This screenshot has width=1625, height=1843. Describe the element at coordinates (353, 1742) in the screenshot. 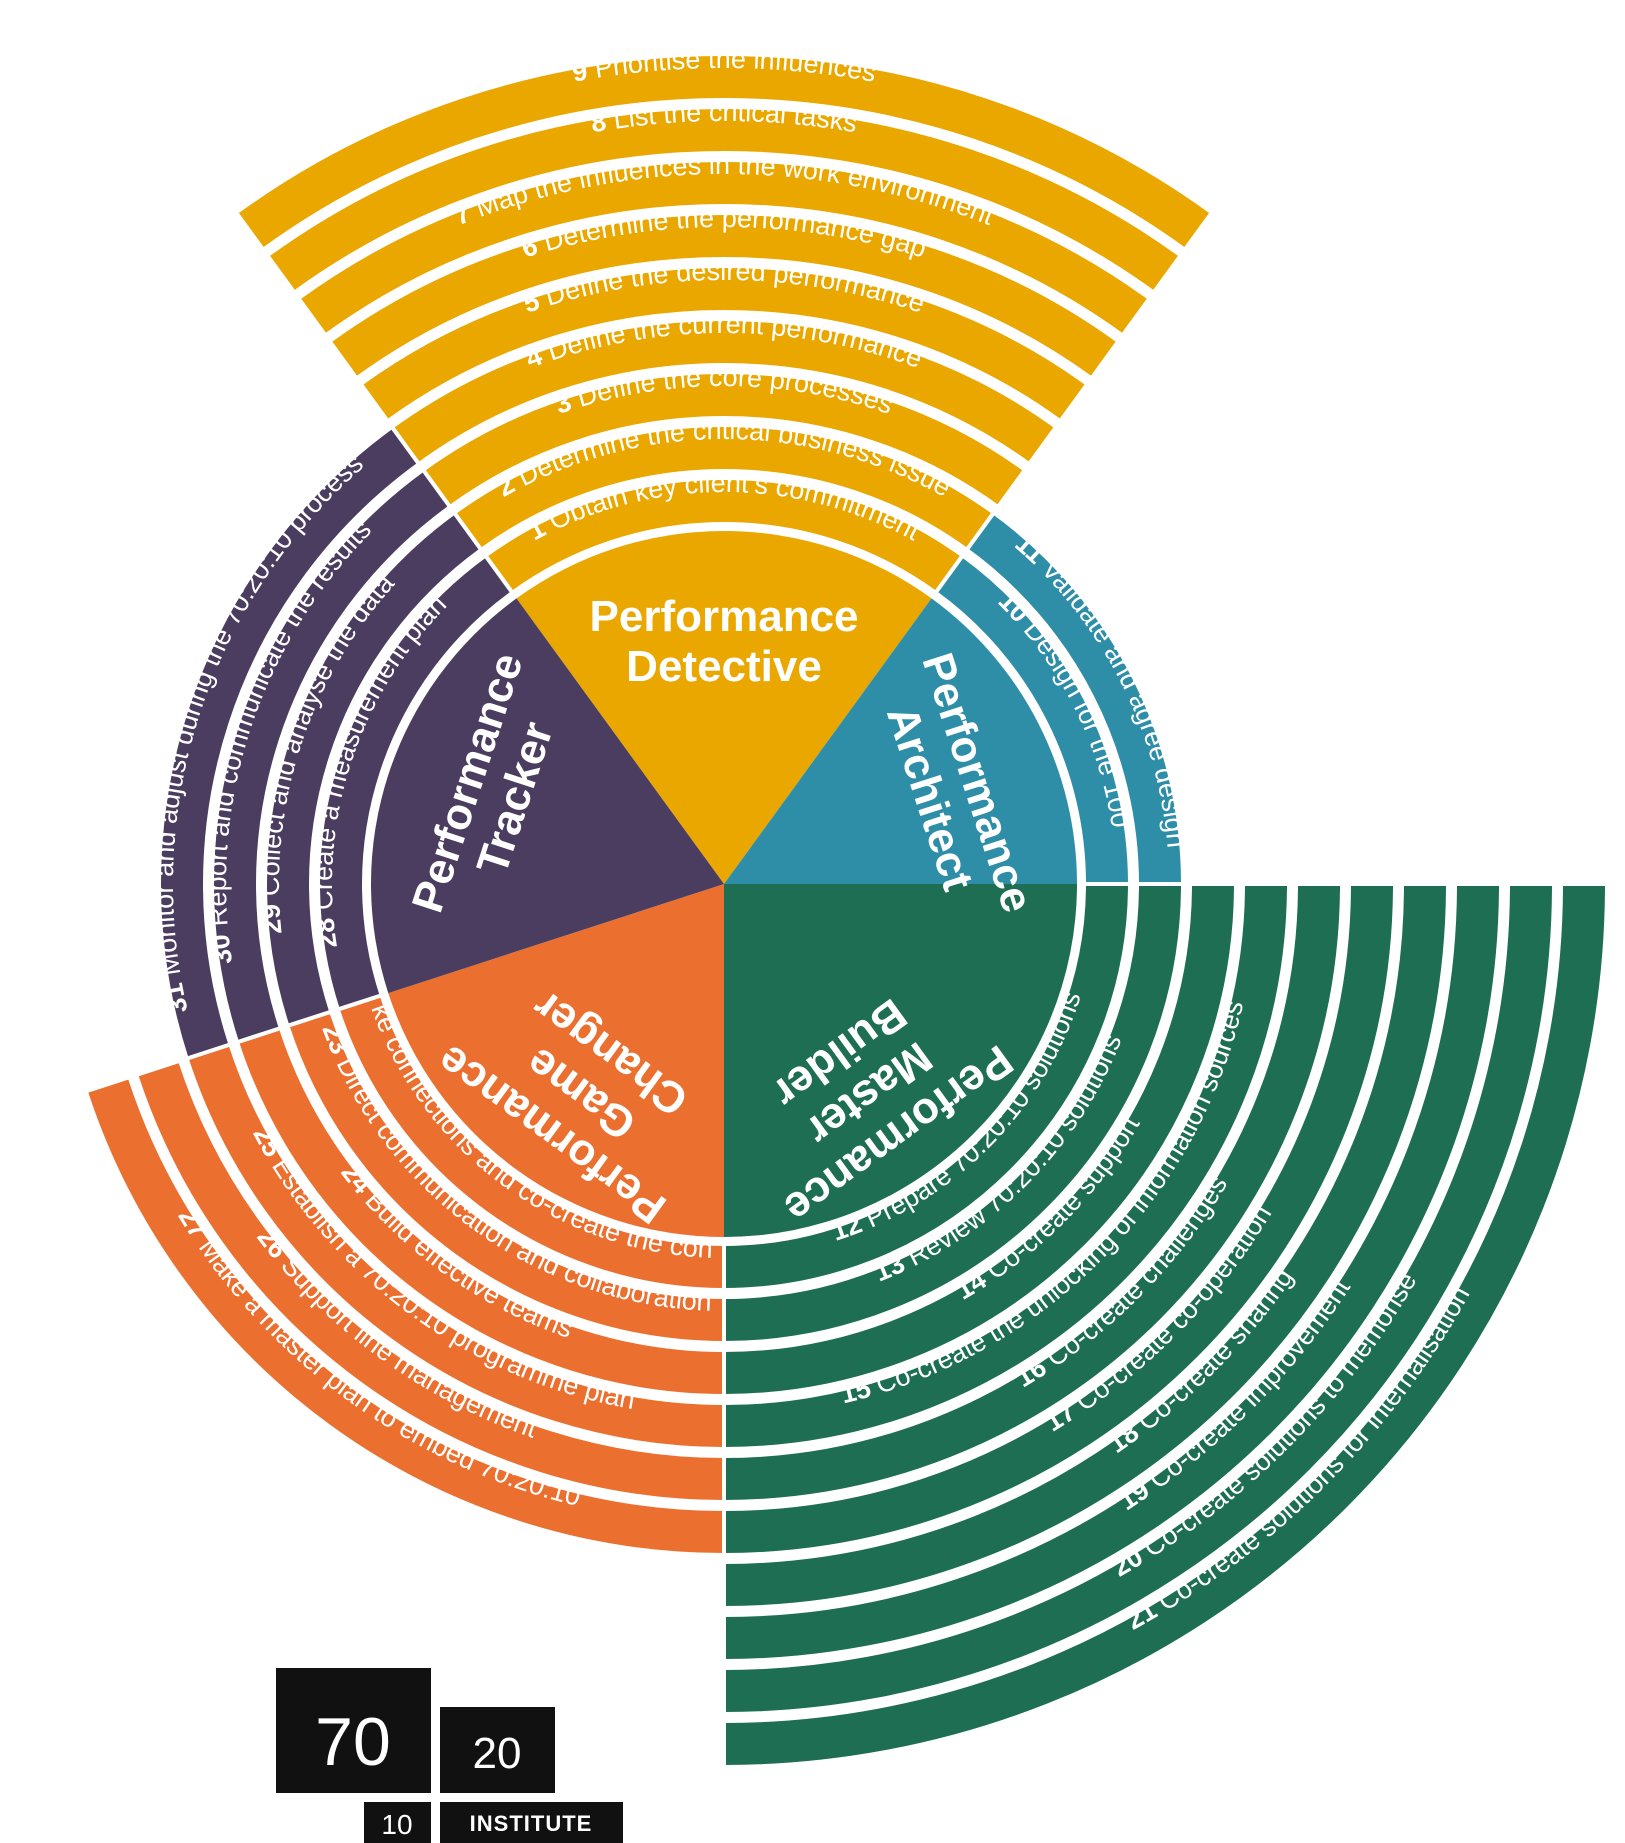

I see `logo-seventy: 70` at that location.